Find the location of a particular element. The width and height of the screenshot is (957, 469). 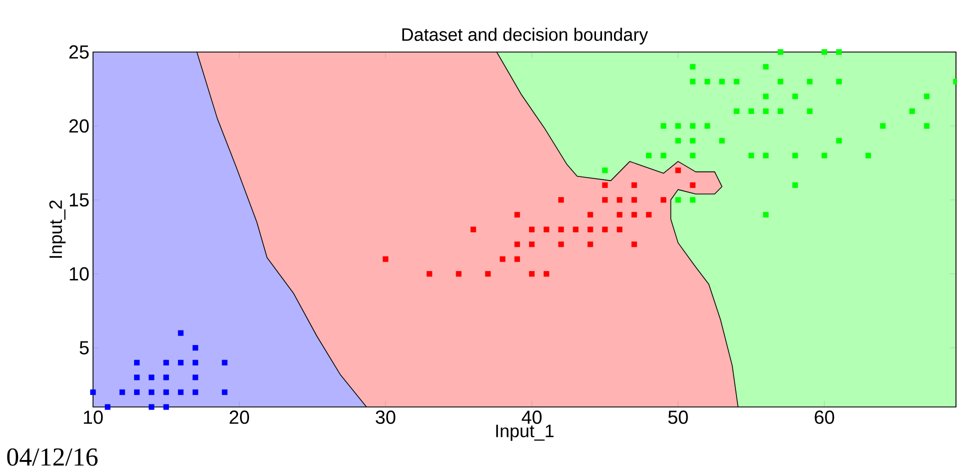

chart-title: Dataset and decision boundary is located at coordinates (525, 36).